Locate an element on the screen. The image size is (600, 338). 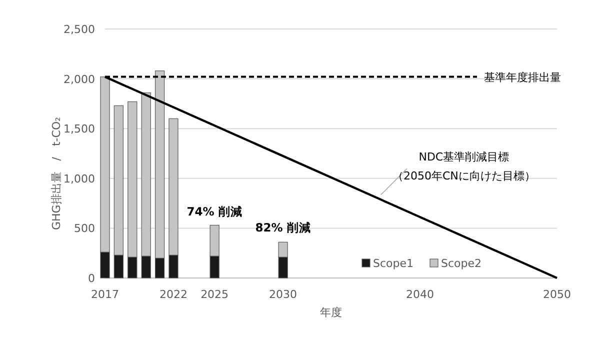
x-axis-title: 年度 is located at coordinates (331, 312).